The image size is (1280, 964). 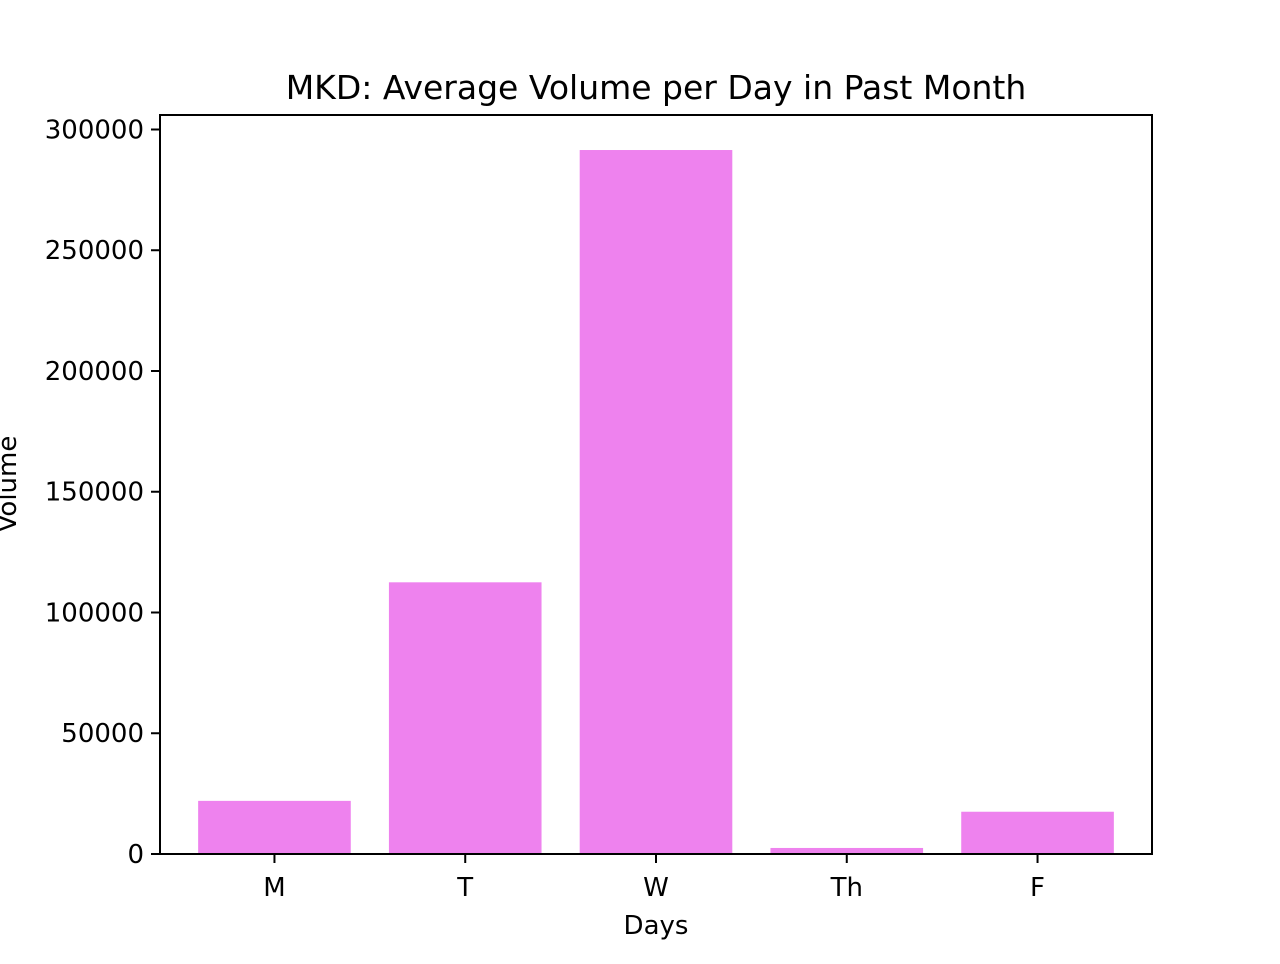 What do you see at coordinates (11, 484) in the screenshot?
I see `y-axis-label: Volume` at bounding box center [11, 484].